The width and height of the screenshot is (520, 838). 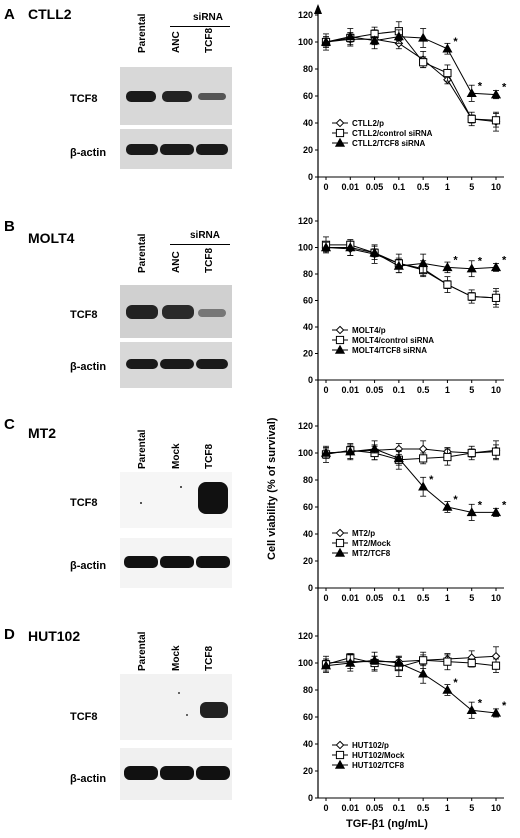 I want to click on legend-label: CTLL2/control siRNA, so click(x=392, y=133).